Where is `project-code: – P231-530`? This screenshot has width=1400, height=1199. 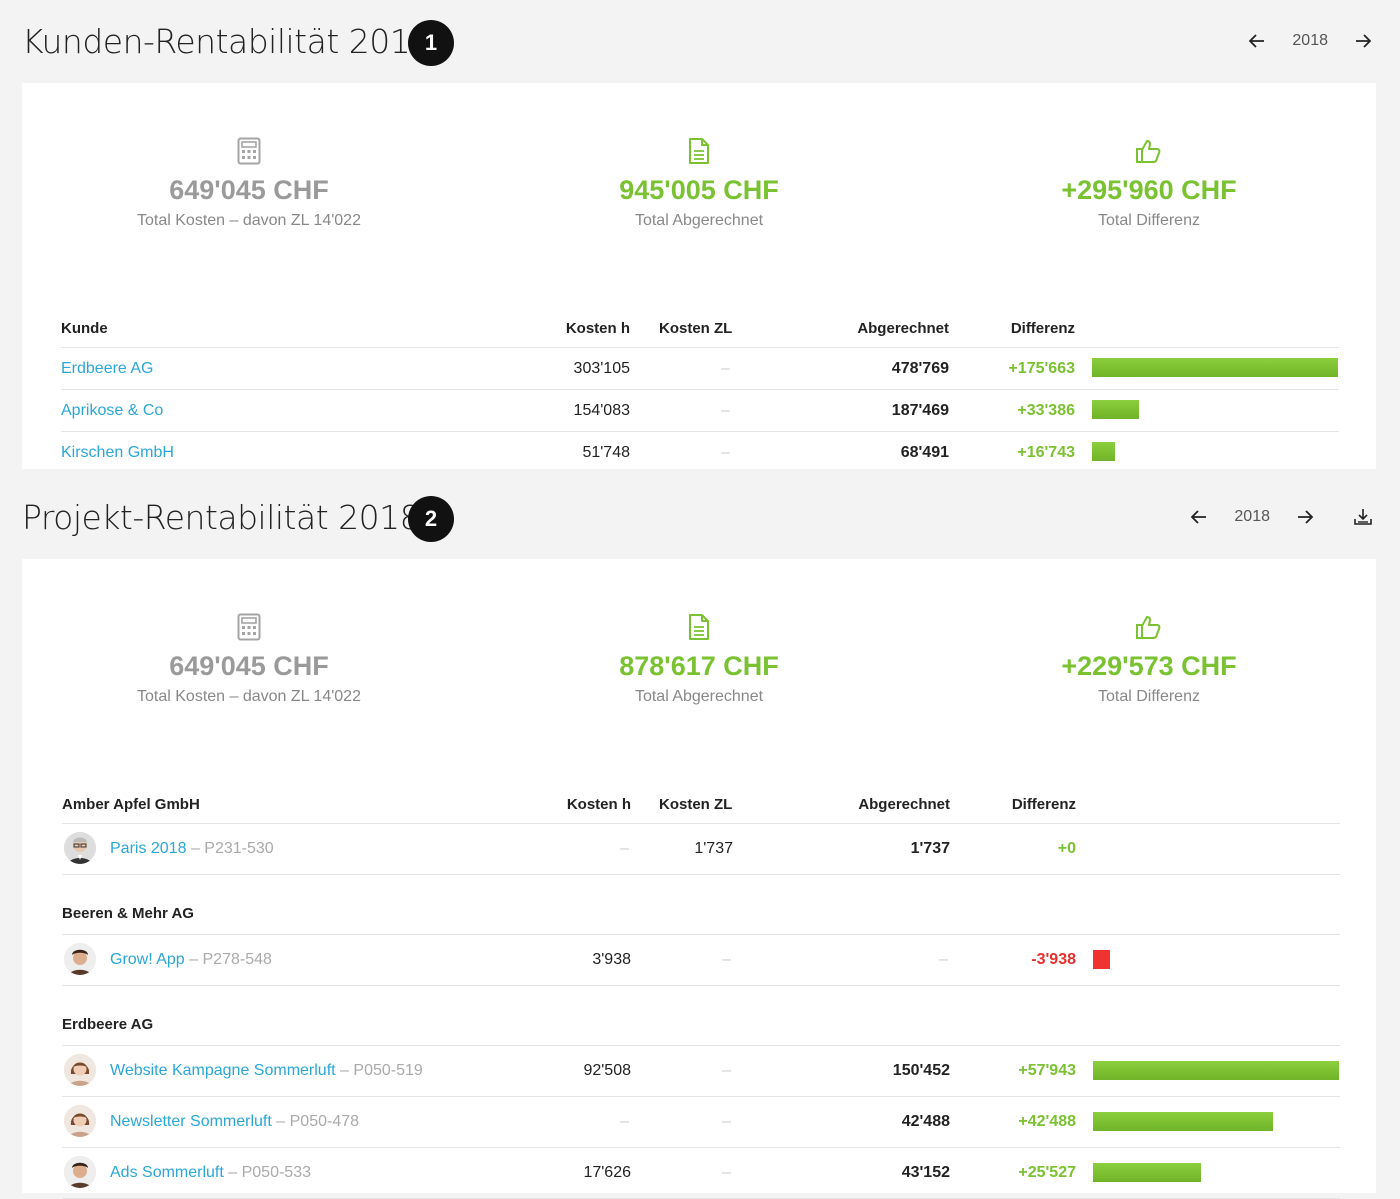 project-code: – P231-530 is located at coordinates (232, 848).